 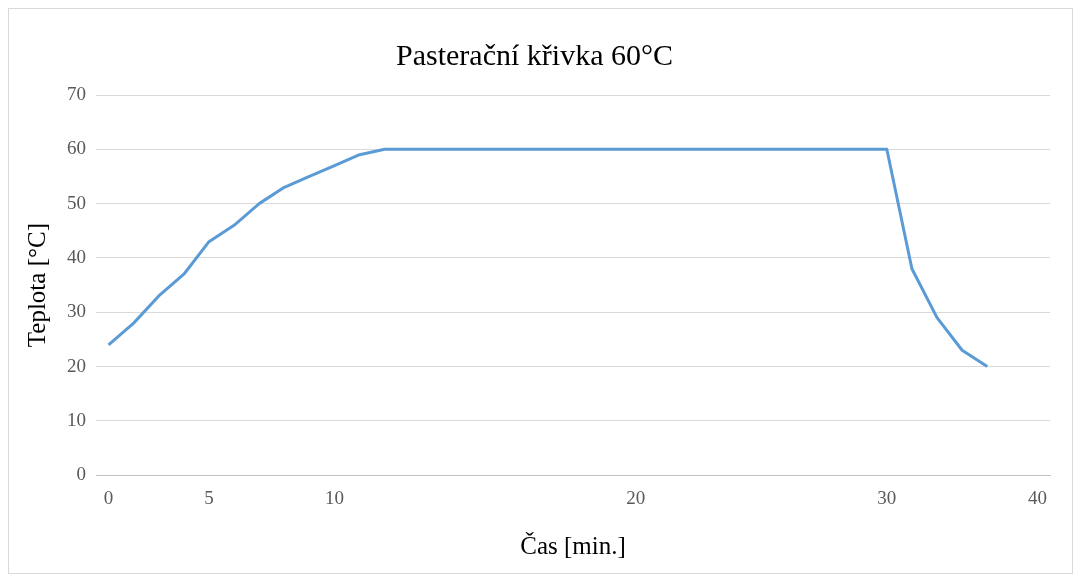 What do you see at coordinates (334, 497) in the screenshot?
I see `x-tick-label: 10` at bounding box center [334, 497].